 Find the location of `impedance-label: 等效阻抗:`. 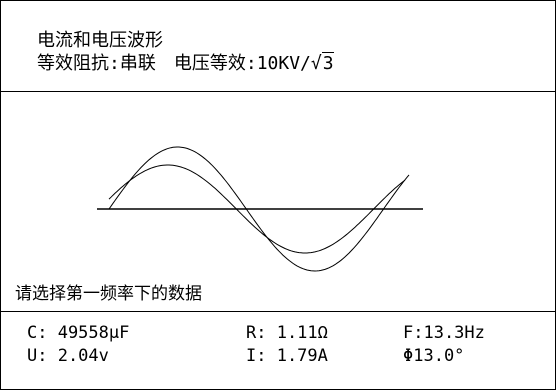

impedance-label: 等效阻抗: is located at coordinates (78, 63).